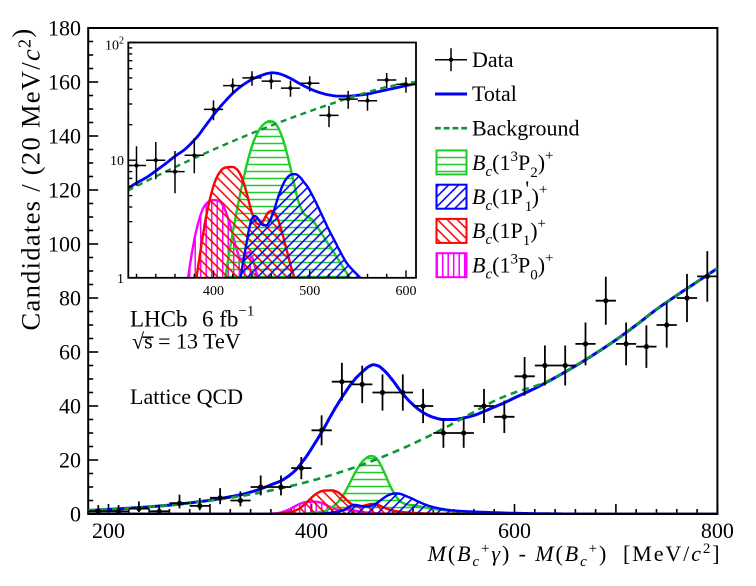 Image resolution: width=756 pixels, height=586 pixels. What do you see at coordinates (108, 530) in the screenshot?
I see `svg-text: 200` at bounding box center [108, 530].